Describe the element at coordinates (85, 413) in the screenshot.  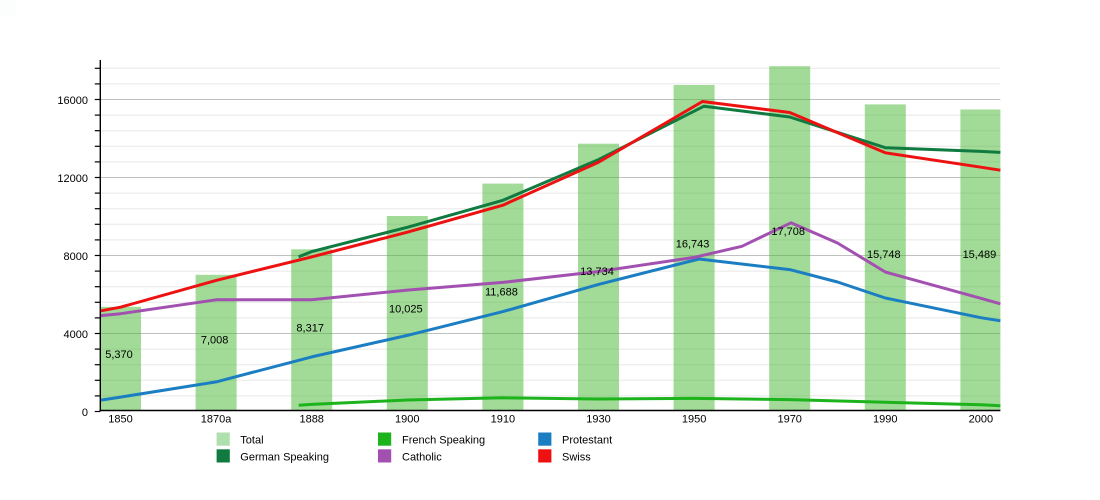
I see `svg-text: 0` at that location.